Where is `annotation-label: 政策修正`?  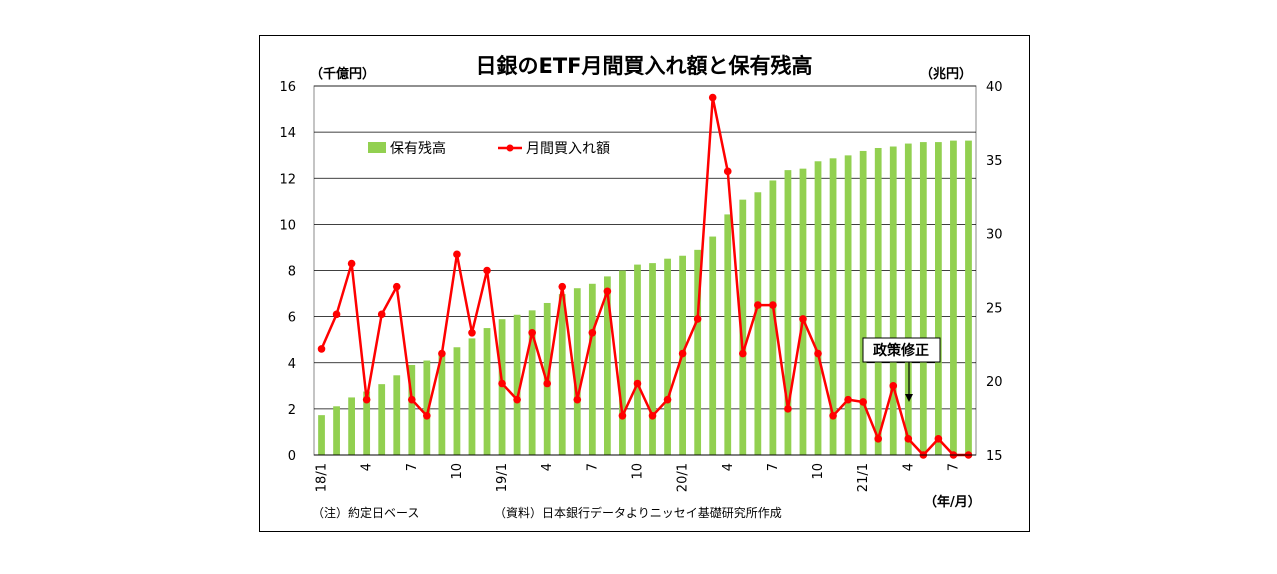
annotation-label: 政策修正 is located at coordinates (901, 350).